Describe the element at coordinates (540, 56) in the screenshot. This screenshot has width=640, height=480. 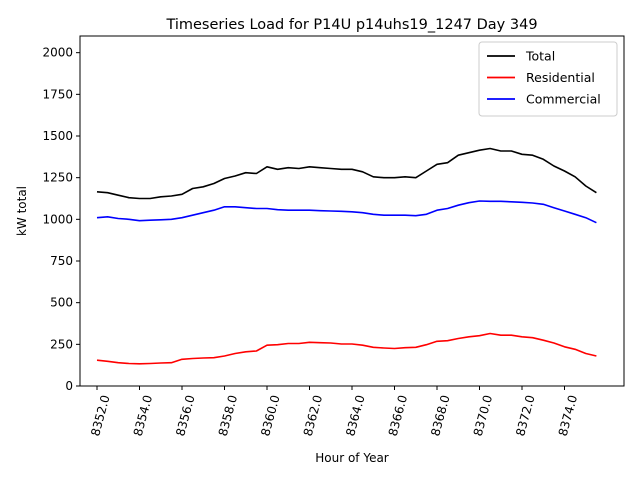
I see `legend-label-total: Total` at that location.